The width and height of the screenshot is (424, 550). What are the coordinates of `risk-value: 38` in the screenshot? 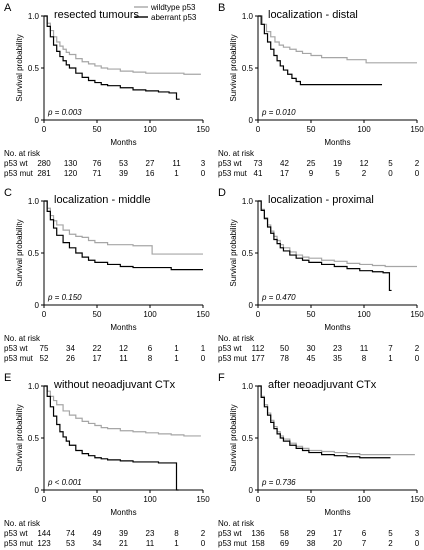 It's located at (311, 543).